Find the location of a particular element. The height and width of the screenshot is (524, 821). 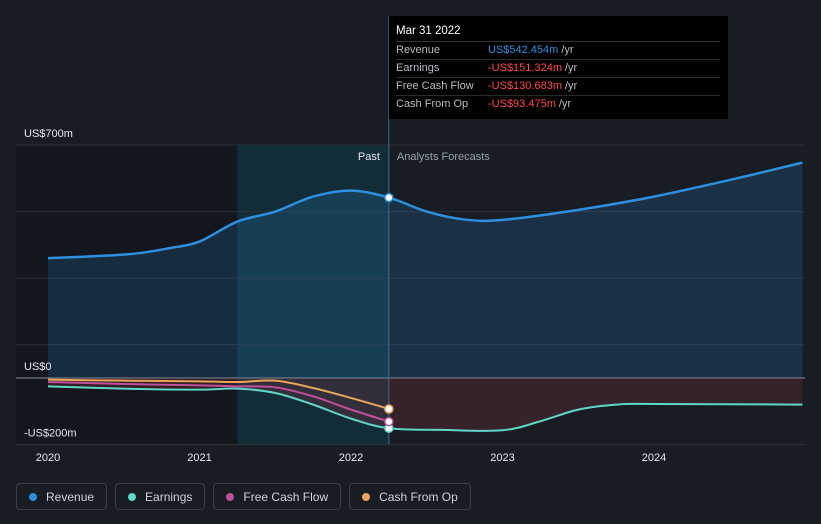

tooltip-row-free-cash-flow: Free Cash Flow -US$130.683m /yr is located at coordinates (558, 87).